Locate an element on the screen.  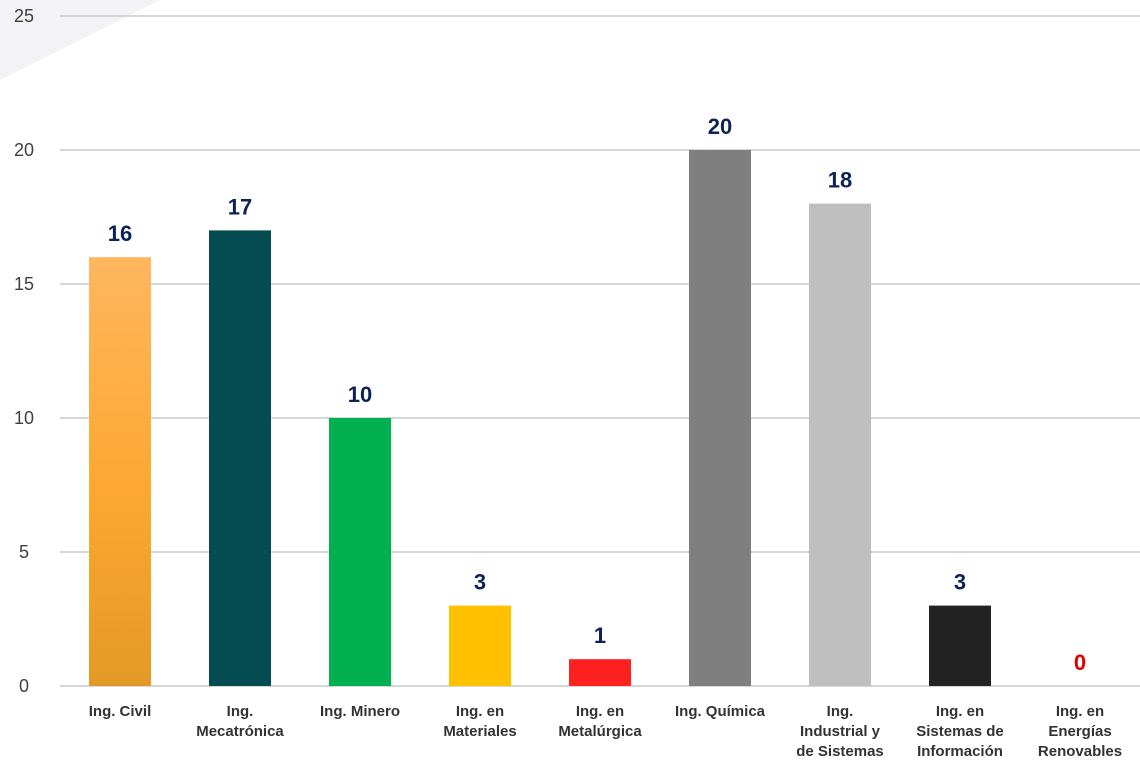
category-label-line: Energías is located at coordinates (1079, 731).